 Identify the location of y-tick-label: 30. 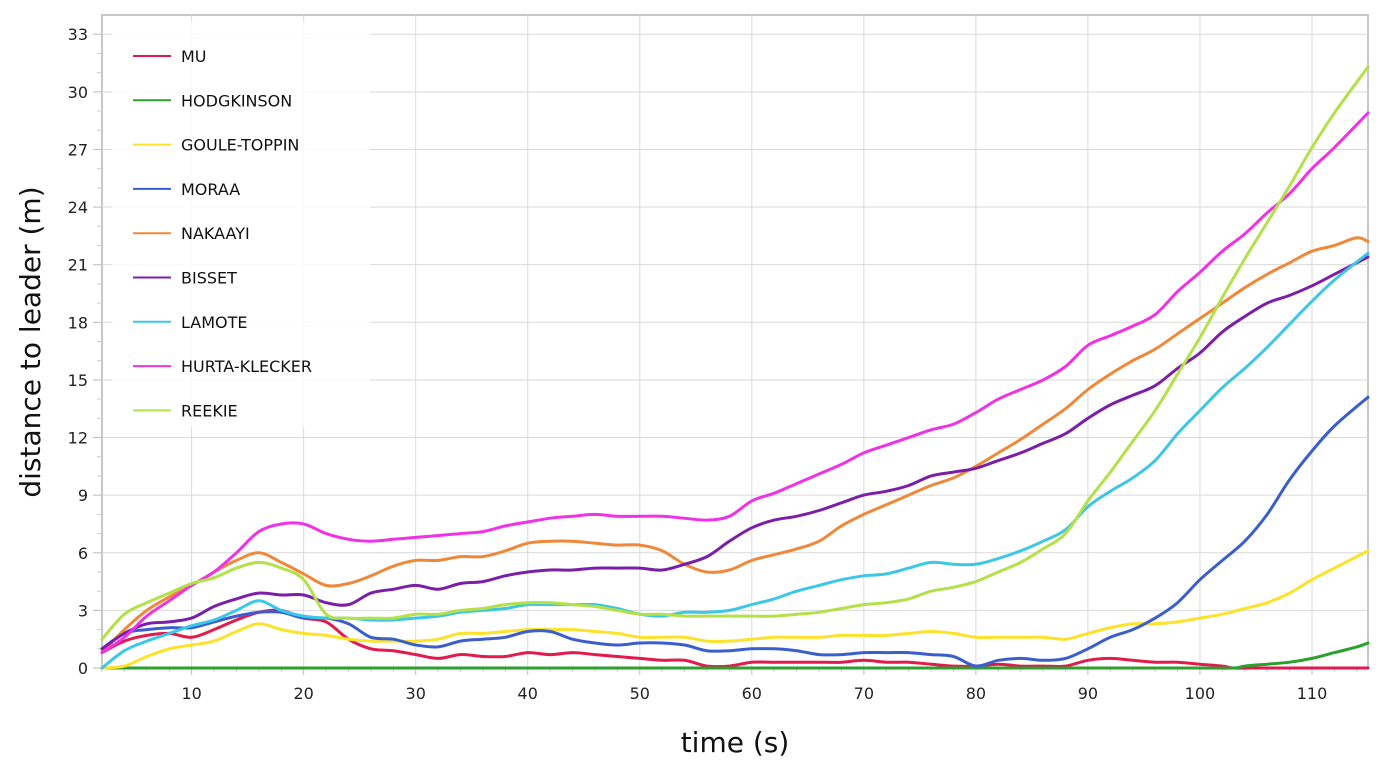
(78, 92).